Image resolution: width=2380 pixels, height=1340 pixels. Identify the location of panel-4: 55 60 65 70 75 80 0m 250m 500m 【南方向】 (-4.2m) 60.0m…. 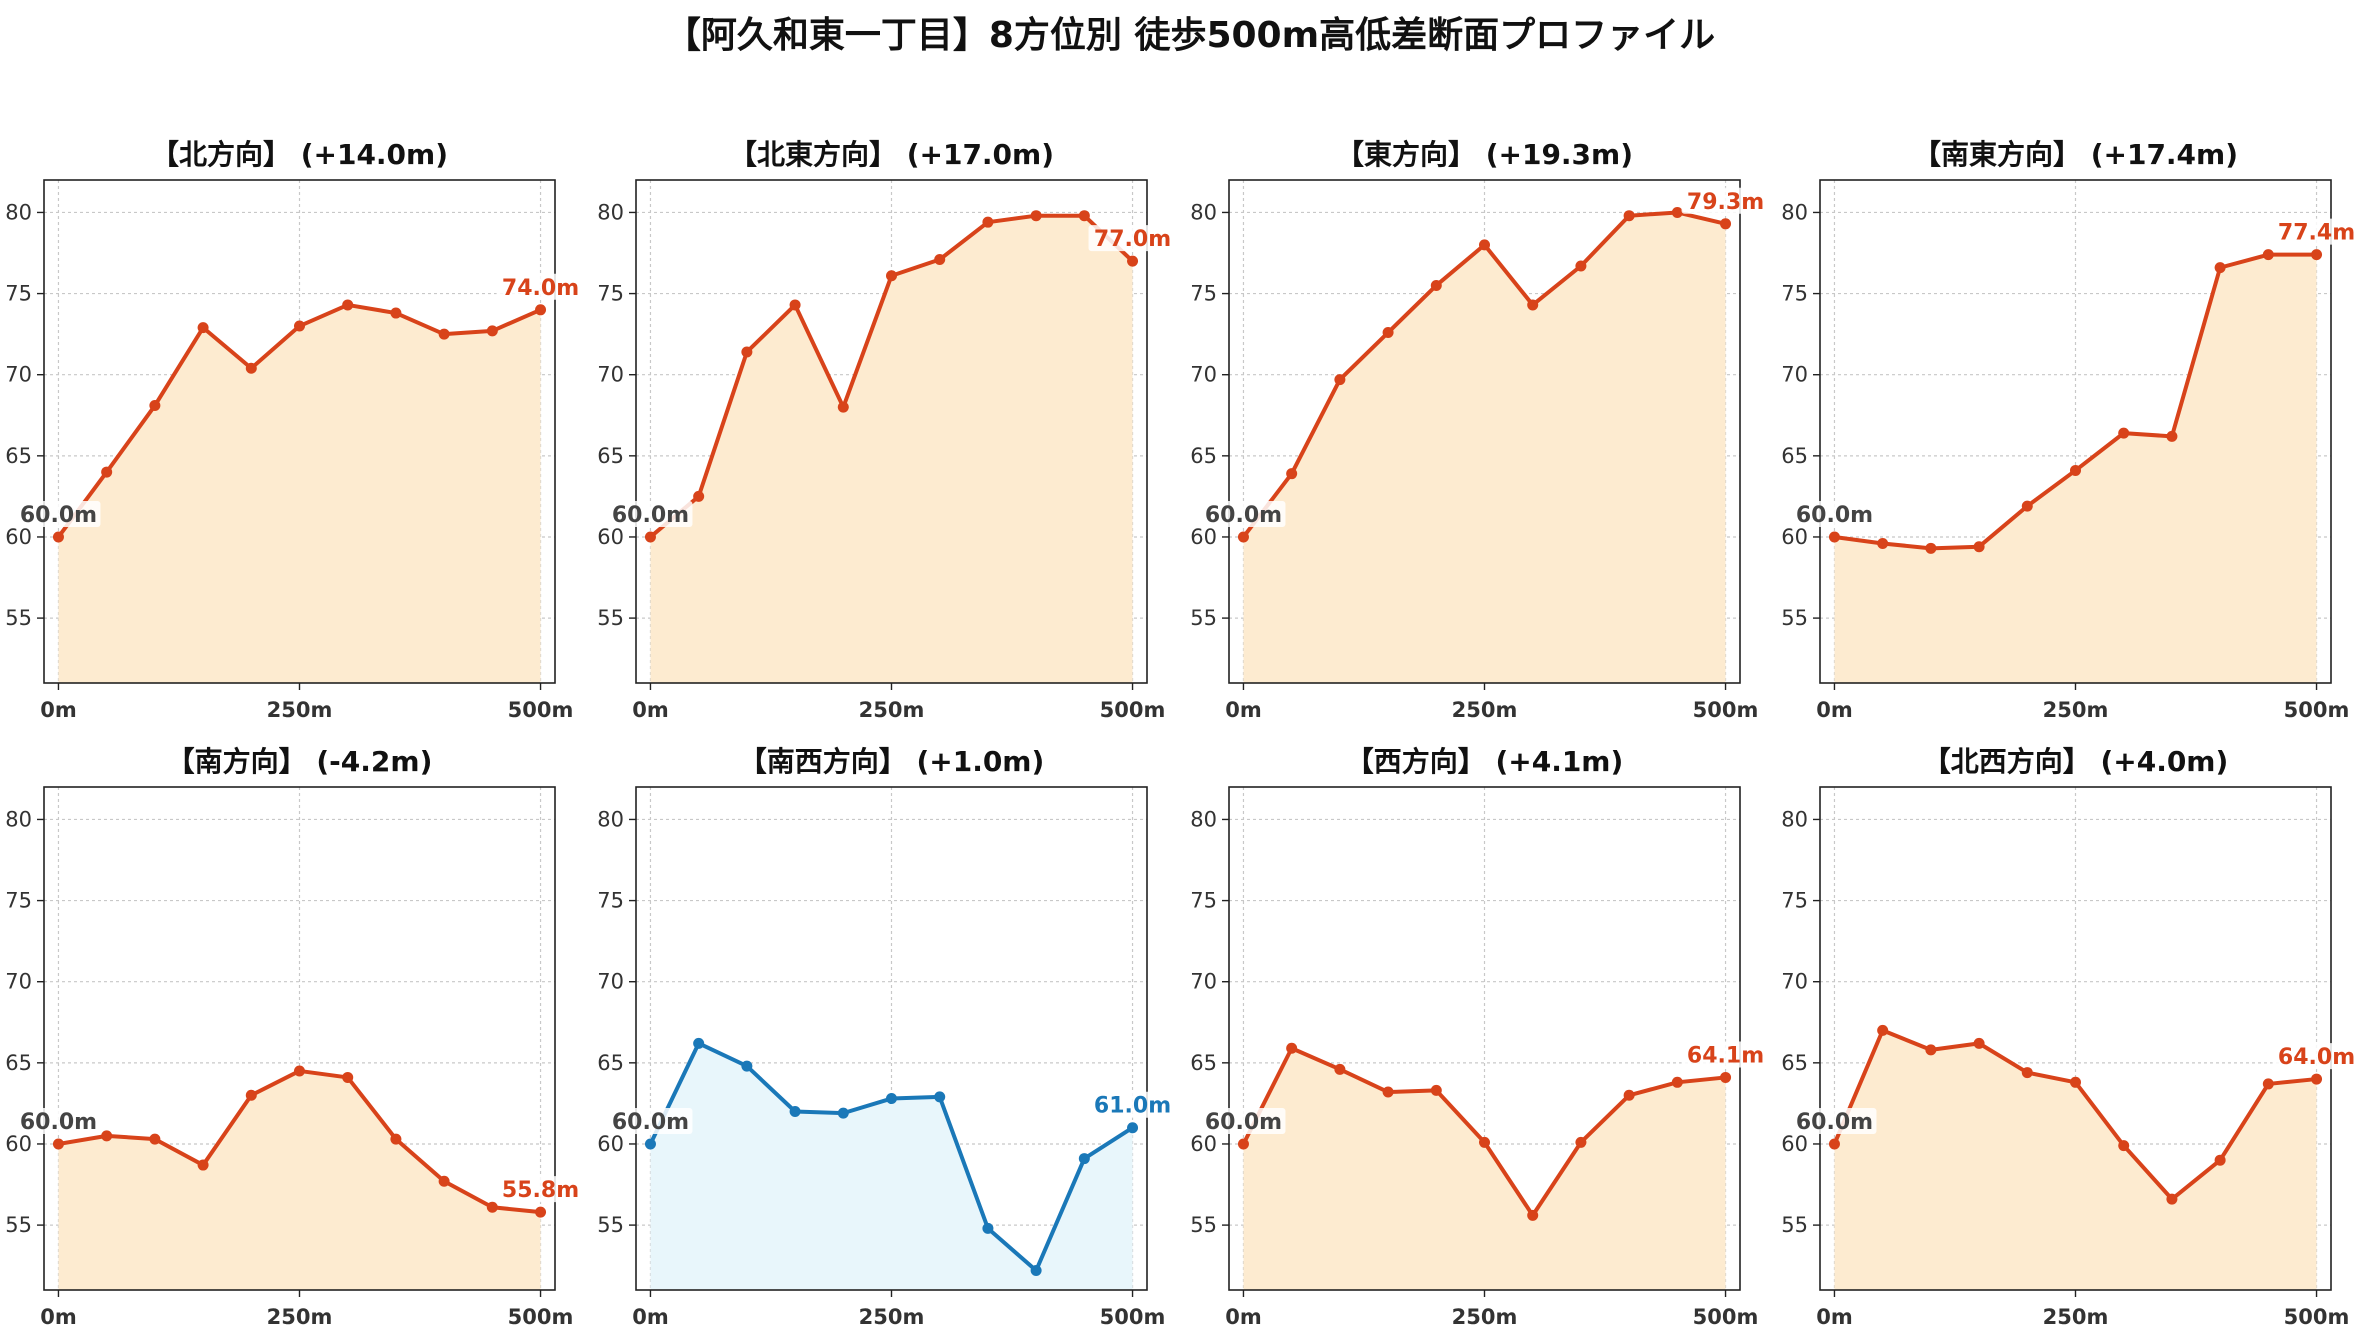
(295, 1037).